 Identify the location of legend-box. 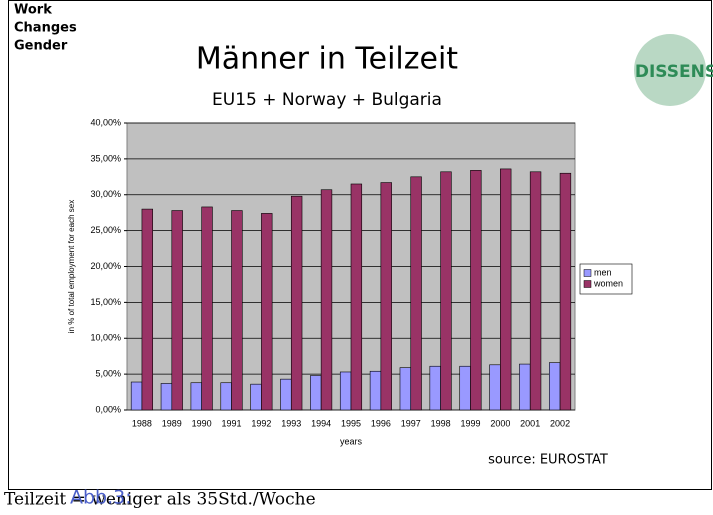
(606, 279).